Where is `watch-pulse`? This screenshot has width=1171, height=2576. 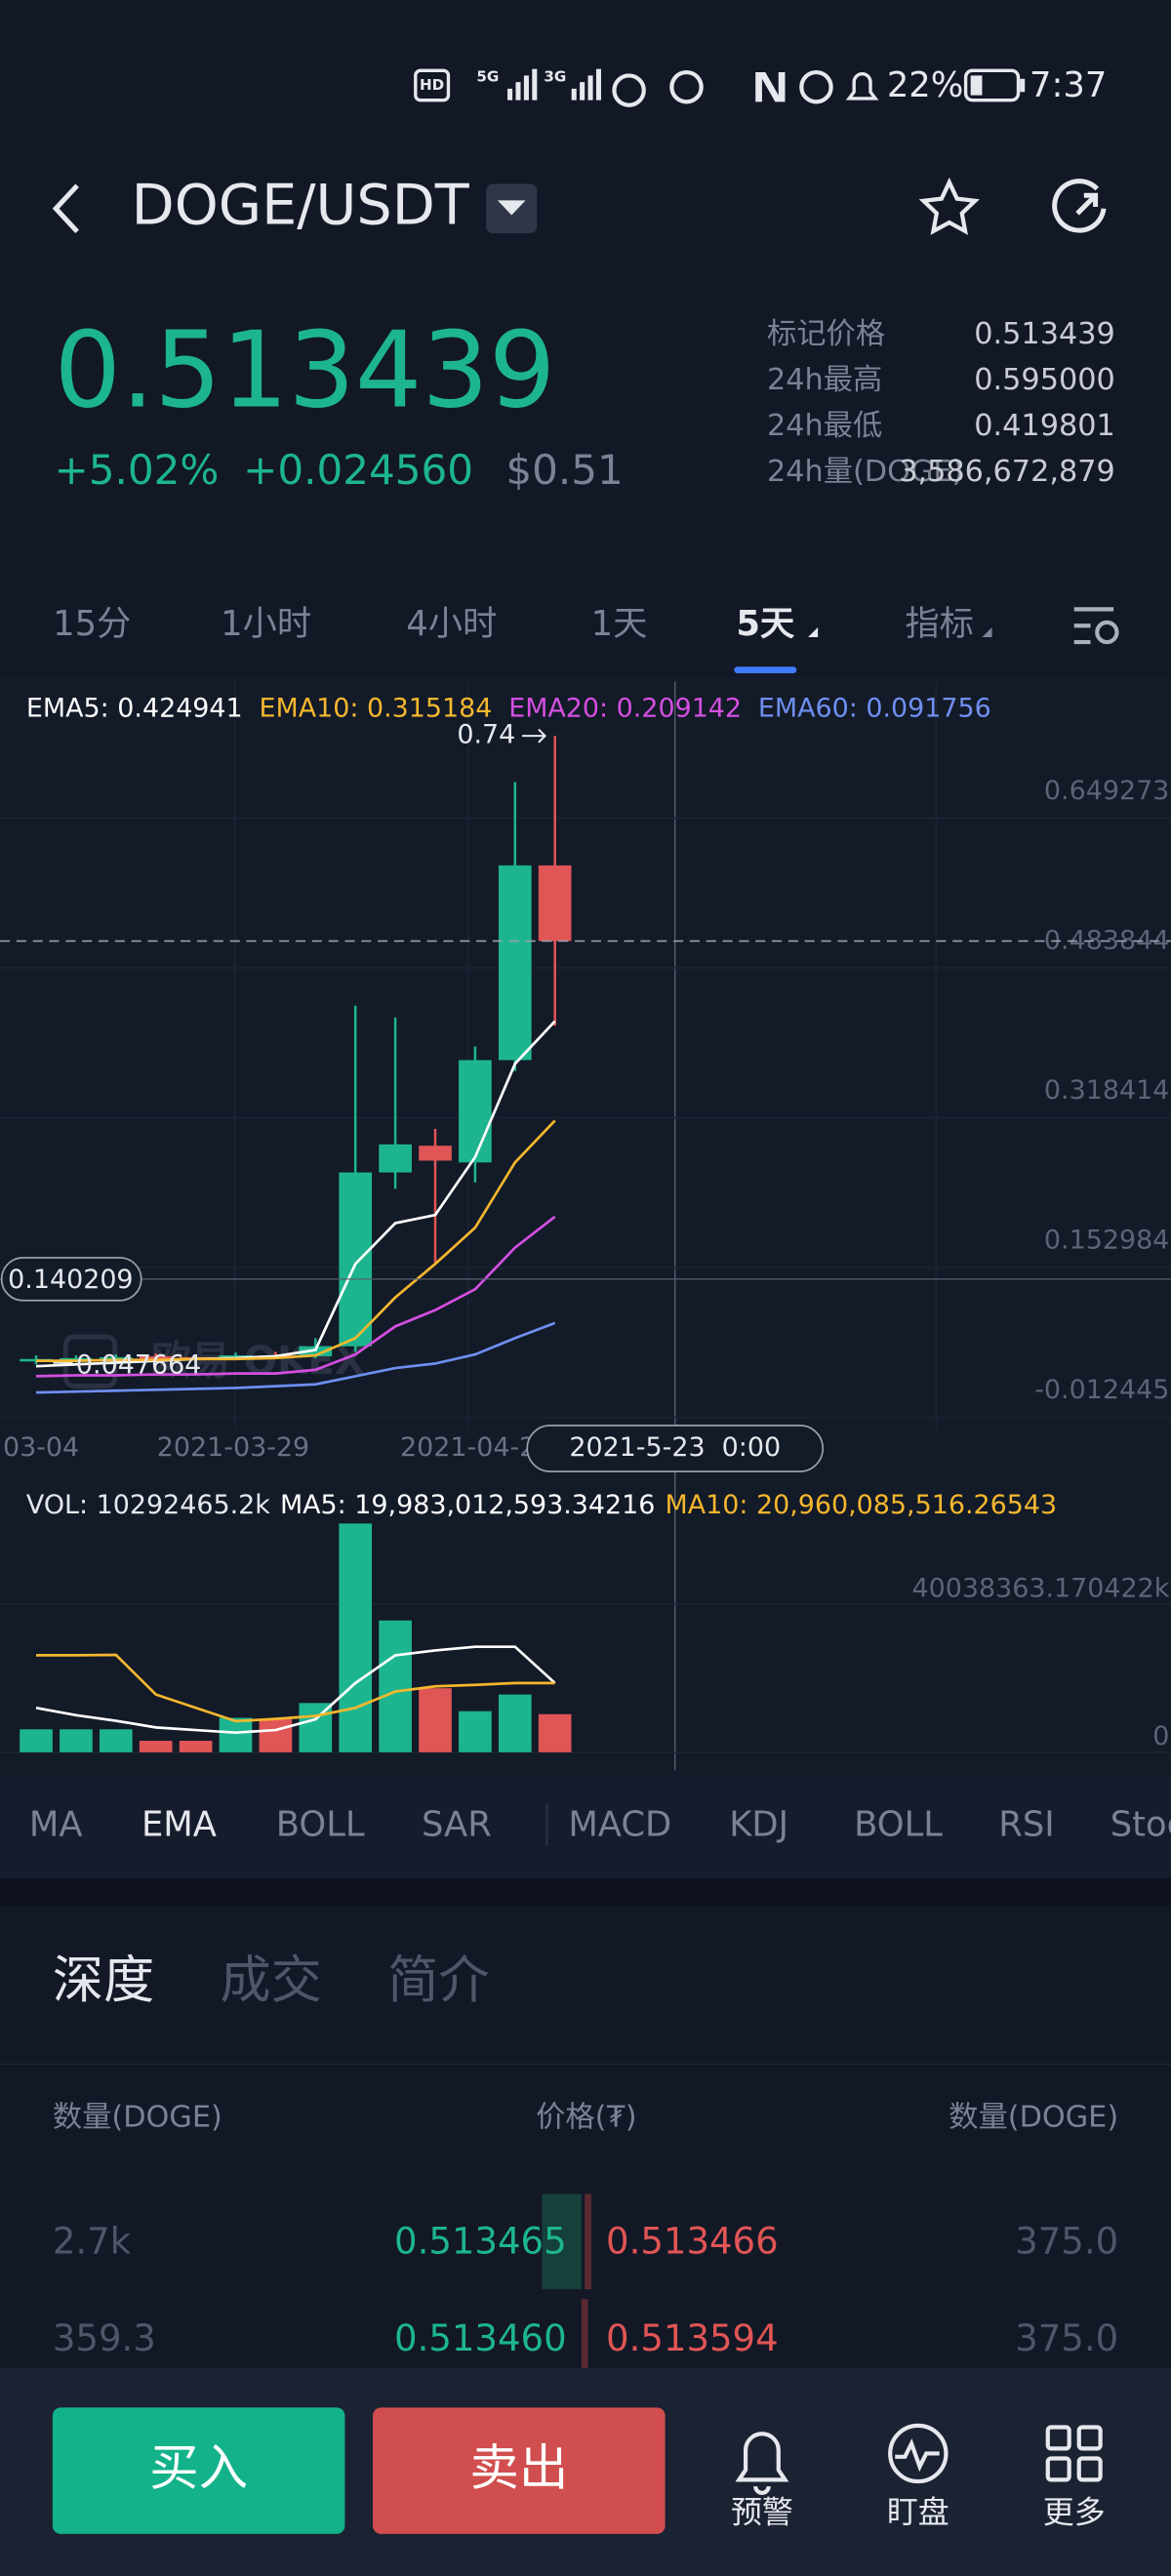 watch-pulse is located at coordinates (917, 2455).